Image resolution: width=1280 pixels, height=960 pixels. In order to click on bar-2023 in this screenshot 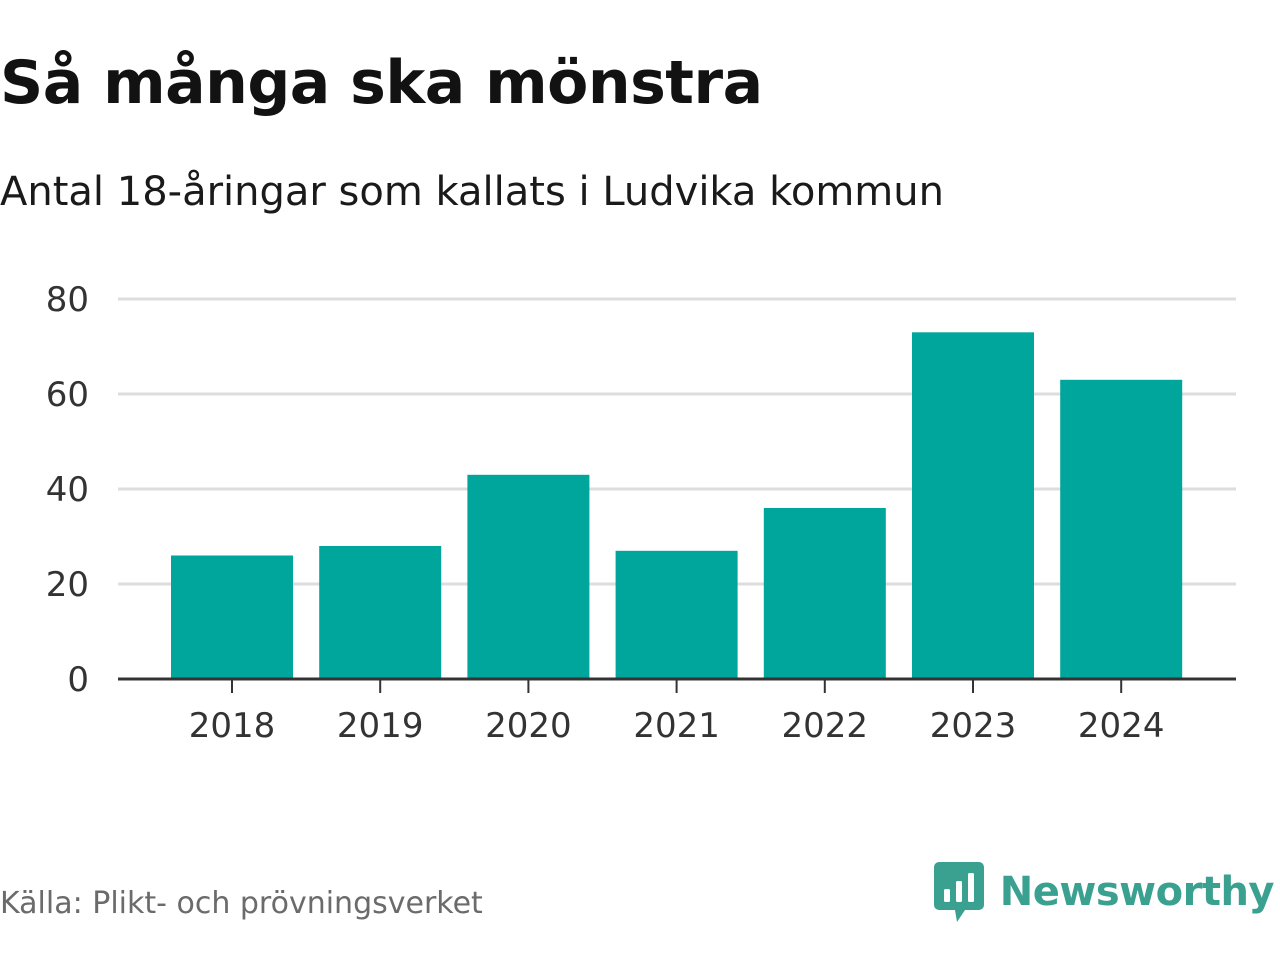, I will do `click(973, 506)`.